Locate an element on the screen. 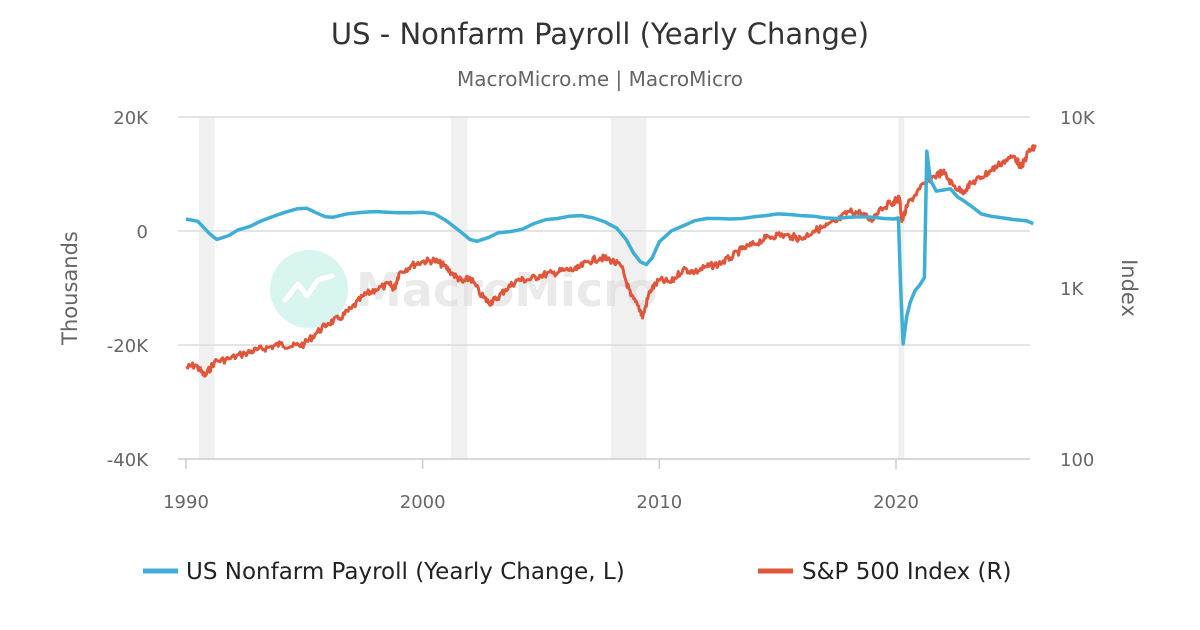 This screenshot has width=1200, height=630. right-axis-ticks: 10K 1K 100 is located at coordinates (1078, 289).